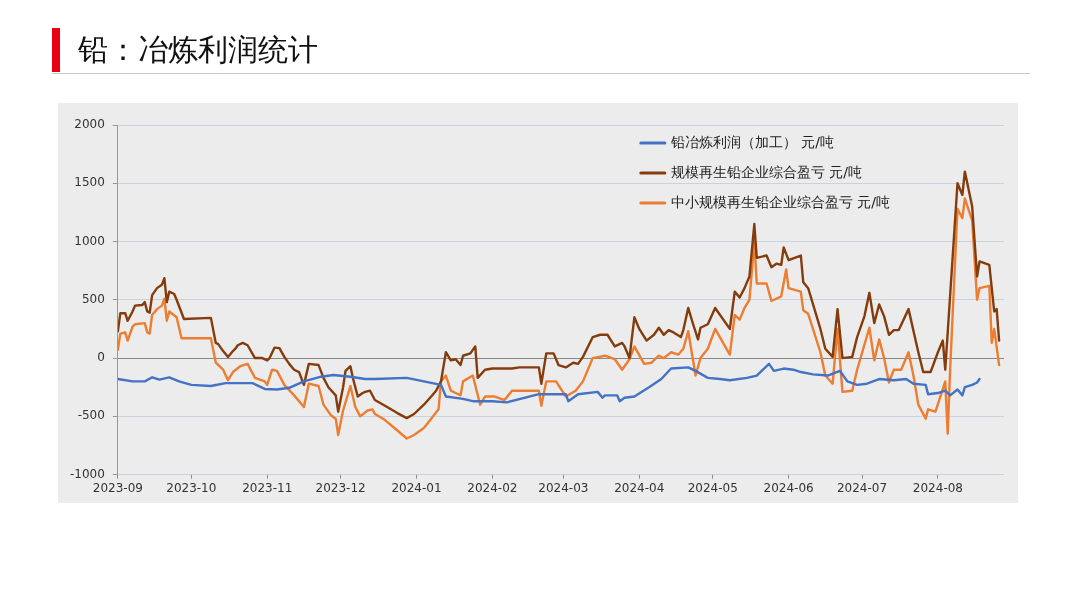 The width and height of the screenshot is (1080, 608). What do you see at coordinates (766, 171) in the screenshot?
I see `legend-label: 规模再生铅企业综合盈亏 元/吨` at bounding box center [766, 171].